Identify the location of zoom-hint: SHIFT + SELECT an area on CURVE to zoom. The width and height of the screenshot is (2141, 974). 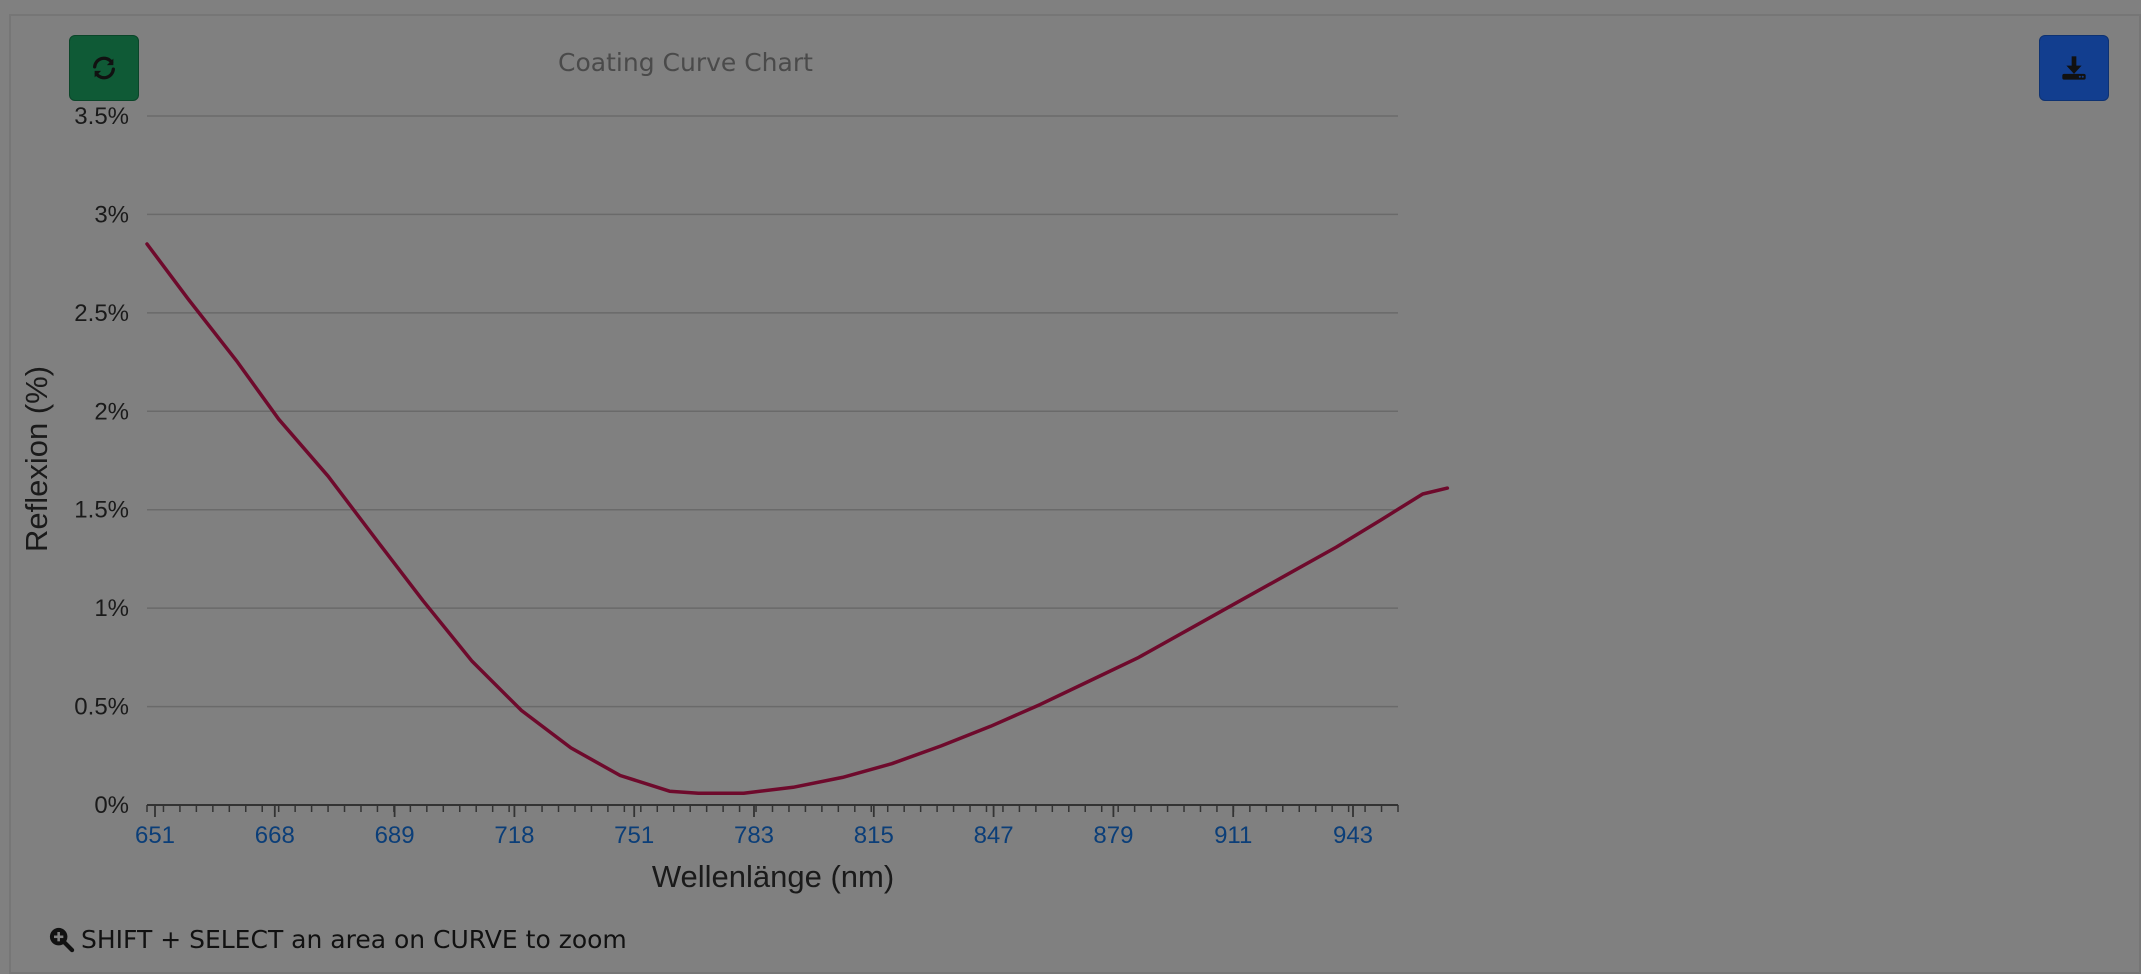
(337, 939).